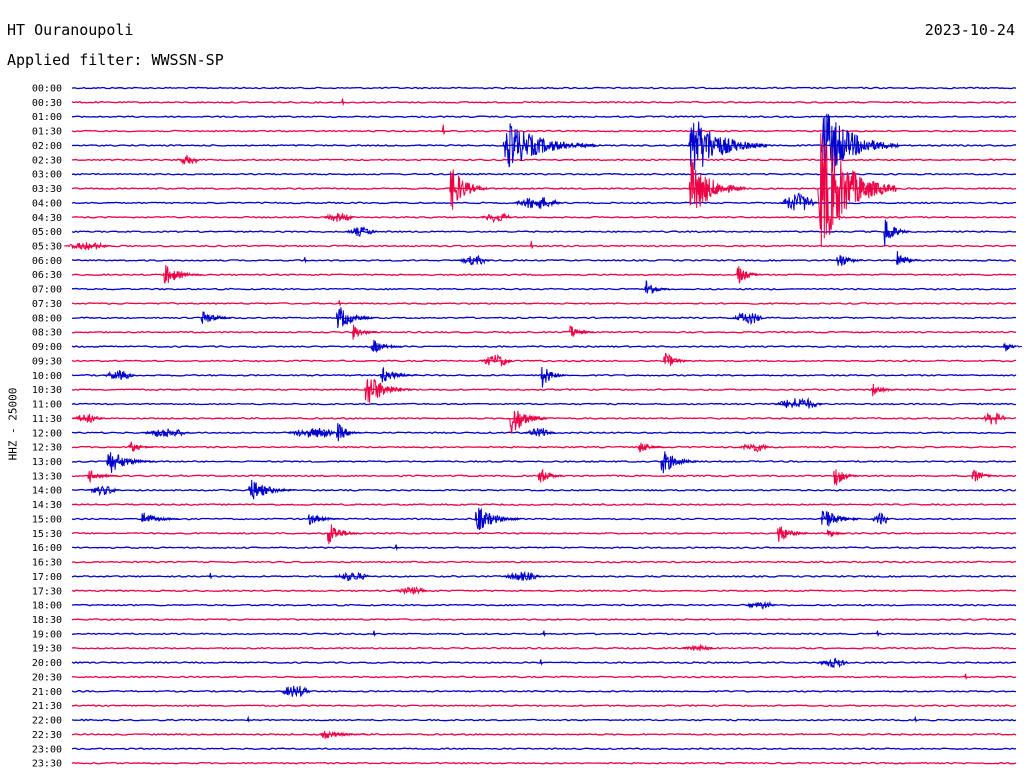  I want to click on time-label: 15:30, so click(47, 534).